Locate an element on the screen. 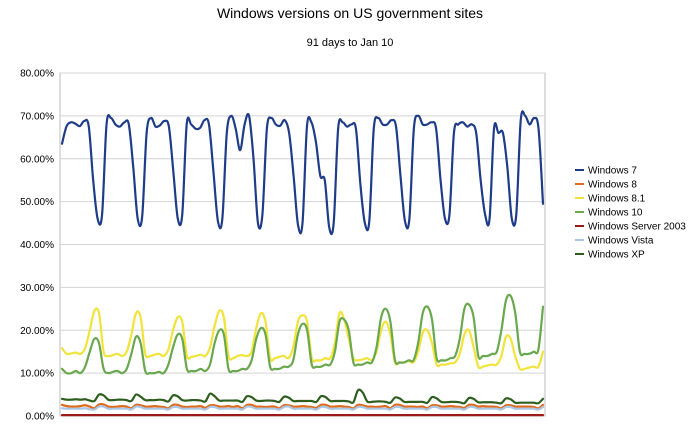 Image resolution: width=700 pixels, height=439 pixels. legend-label-windows-7: Windows 7 is located at coordinates (612, 171).